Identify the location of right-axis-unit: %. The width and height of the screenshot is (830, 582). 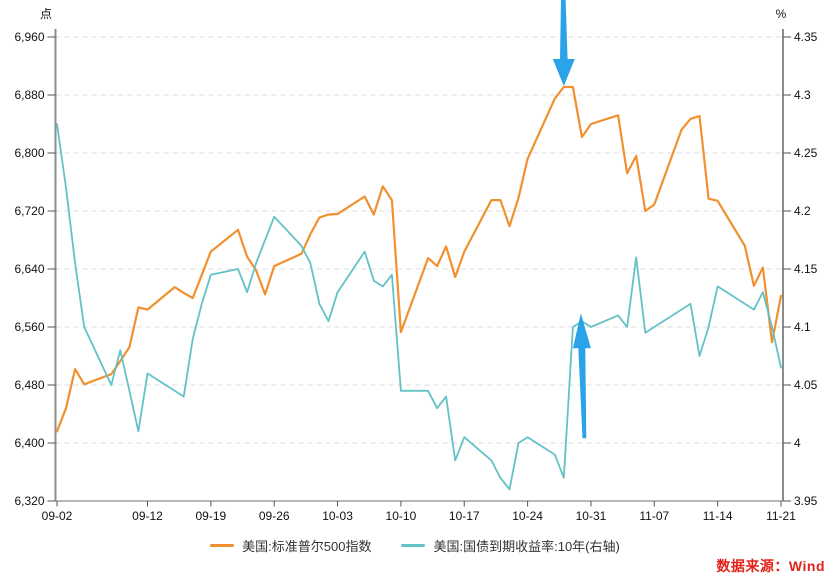
(781, 14).